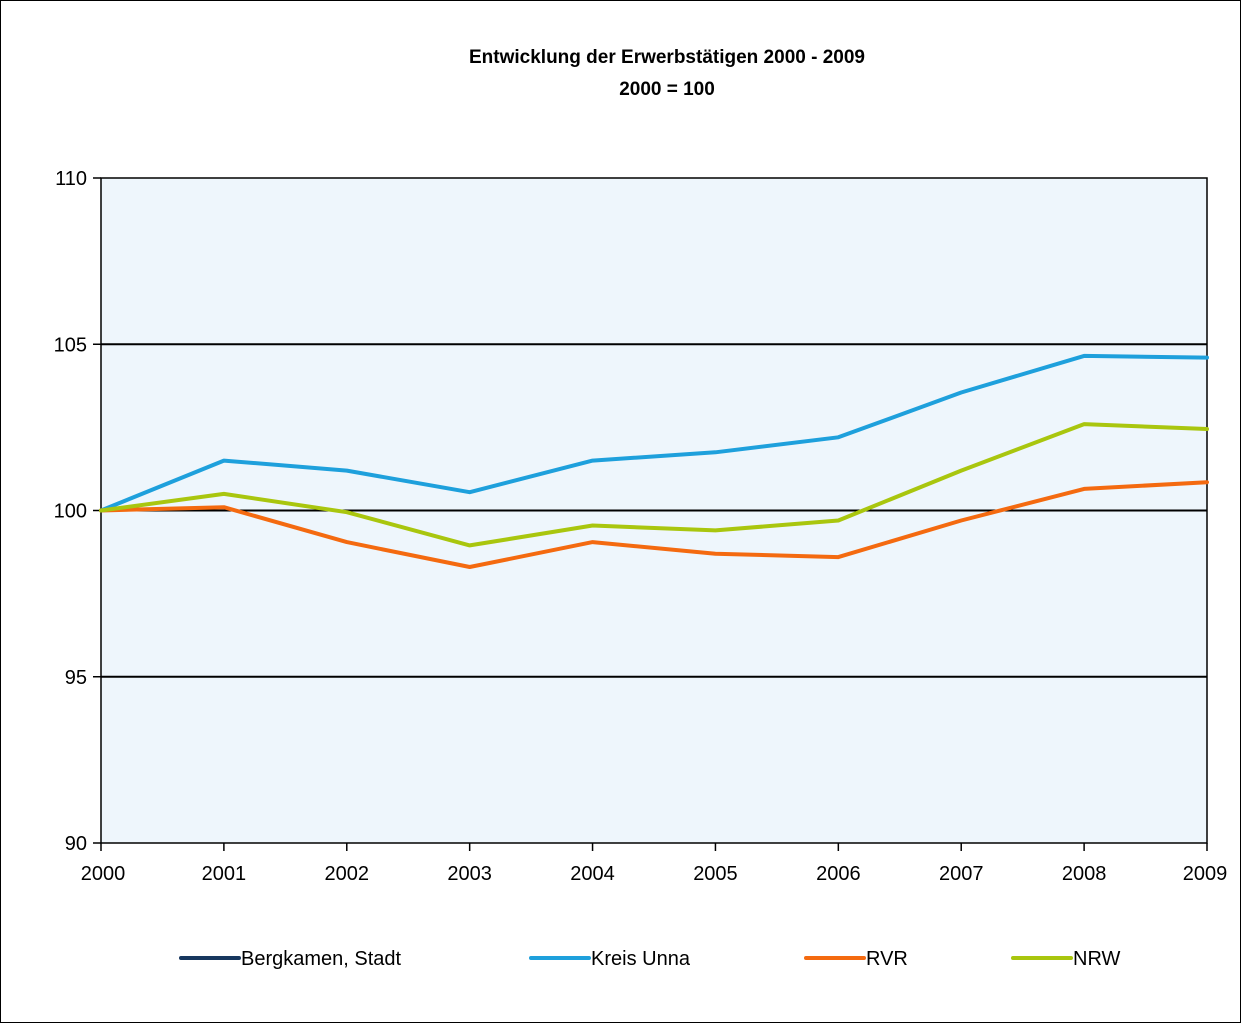 The width and height of the screenshot is (1241, 1024). What do you see at coordinates (469, 874) in the screenshot?
I see `x-tick-label: 2003` at bounding box center [469, 874].